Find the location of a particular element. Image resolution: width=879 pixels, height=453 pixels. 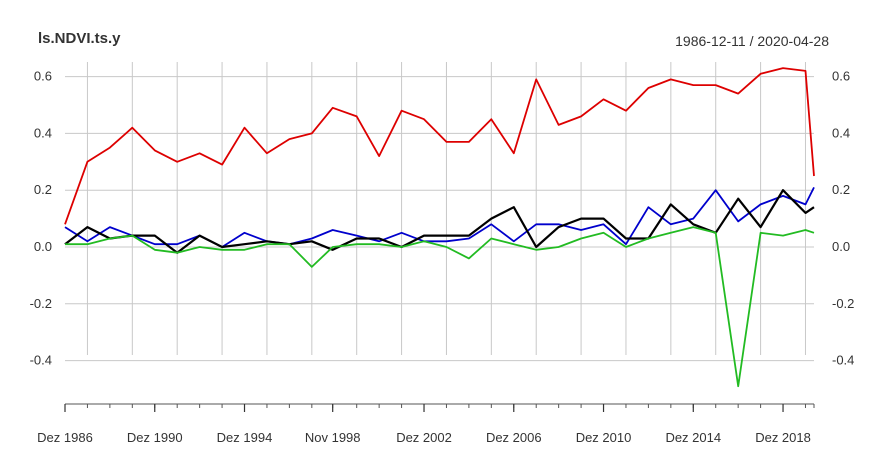

y-tick-label-right: -0.2 is located at coordinates (843, 303).